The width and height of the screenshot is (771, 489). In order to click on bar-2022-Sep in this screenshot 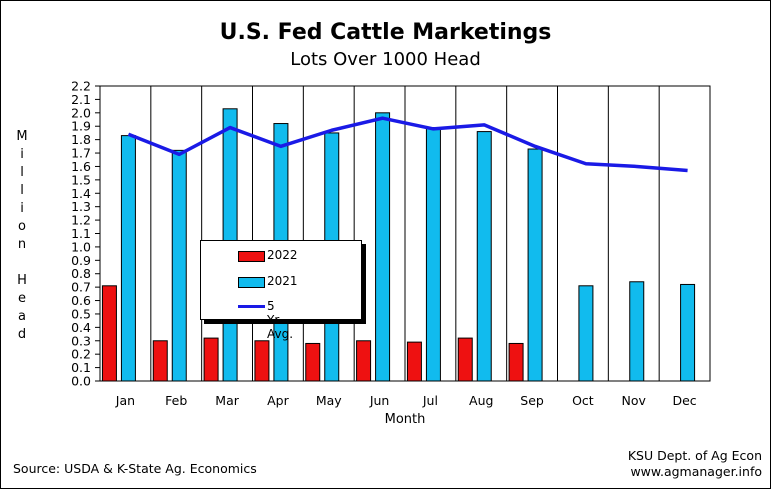, I will do `click(516, 362)`.